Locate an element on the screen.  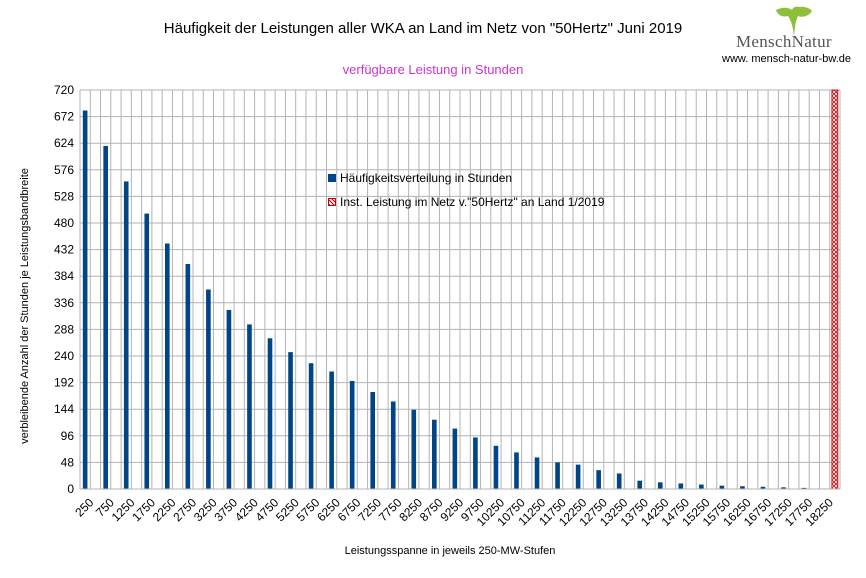
y-tick-label: 48 is located at coordinates (68, 462).